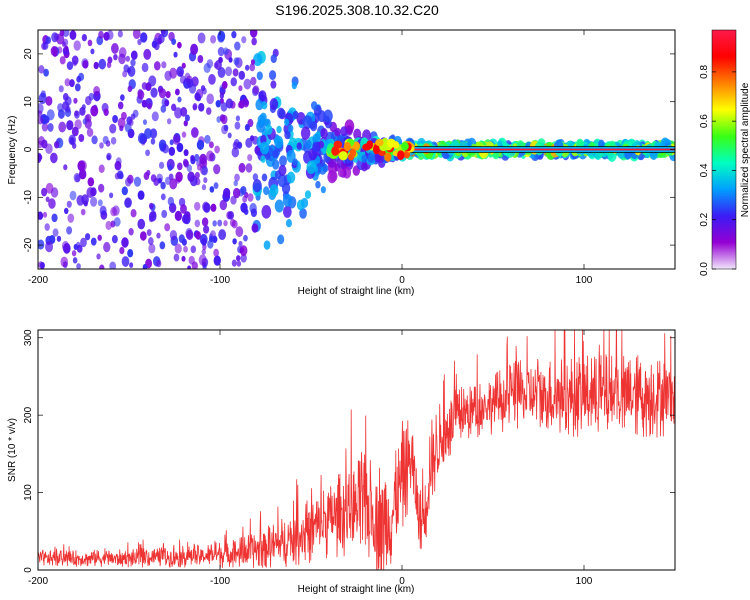 This screenshot has height=600, width=750. What do you see at coordinates (220, 280) in the screenshot?
I see `x-tick-label: -100` at bounding box center [220, 280].